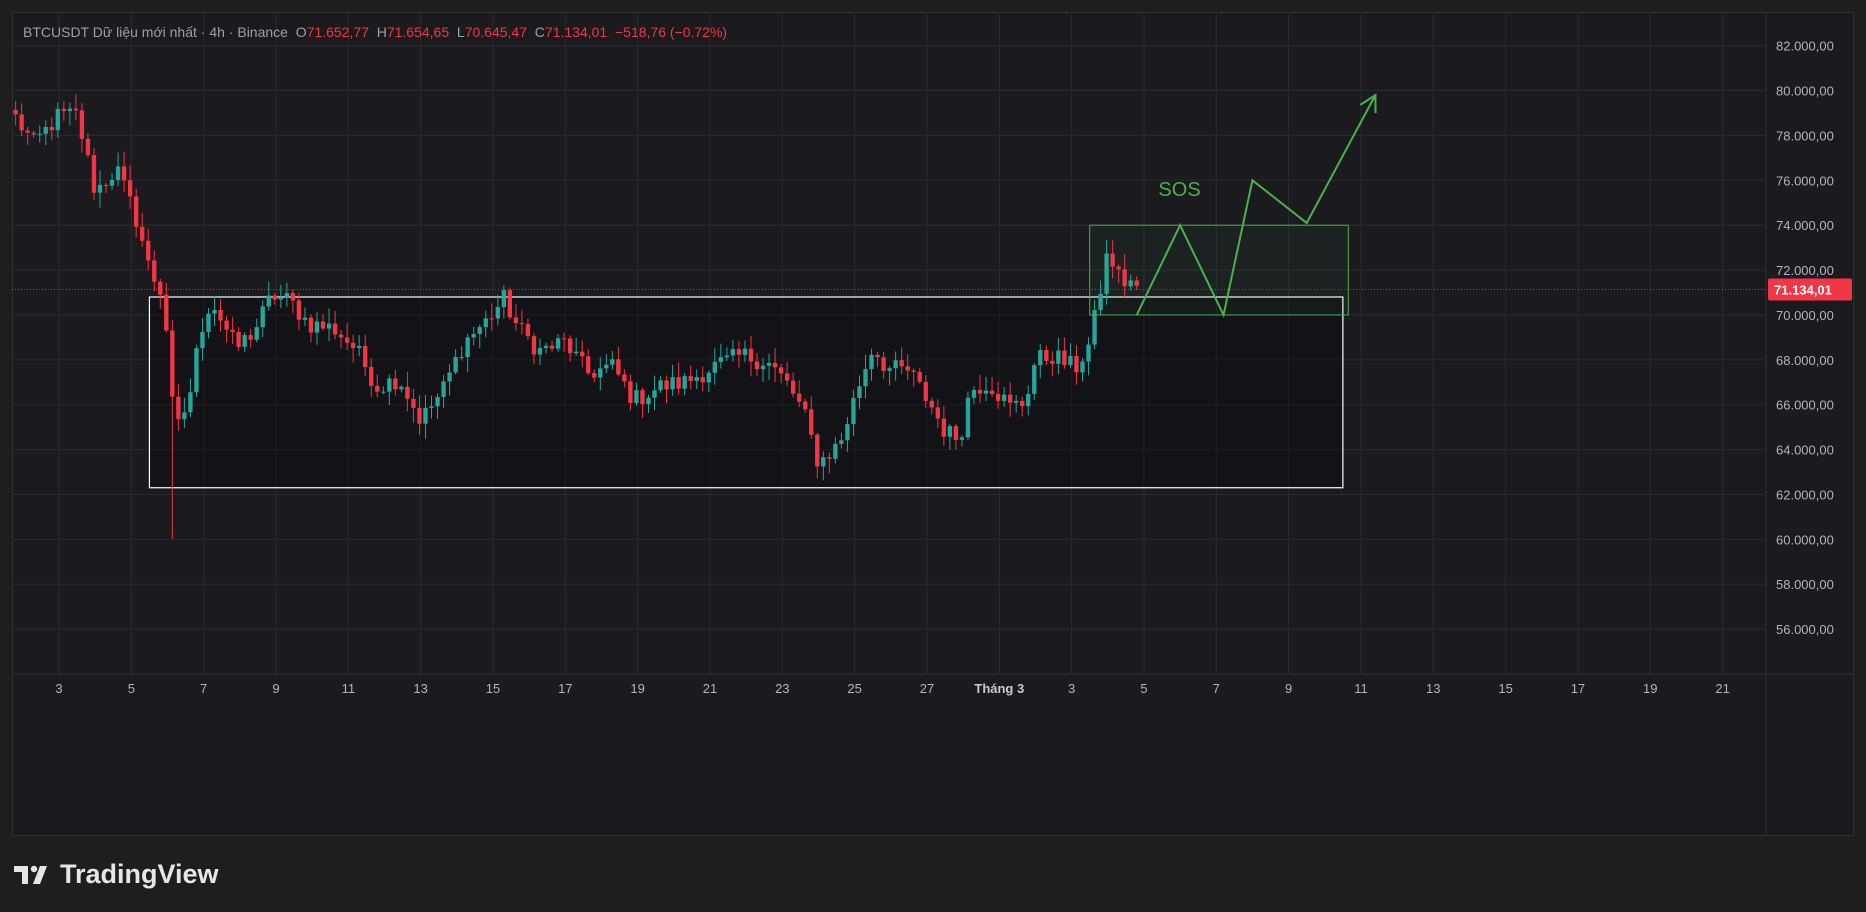  Describe the element at coordinates (495, 32) in the screenshot. I see `low-value: 70.645,47` at that location.